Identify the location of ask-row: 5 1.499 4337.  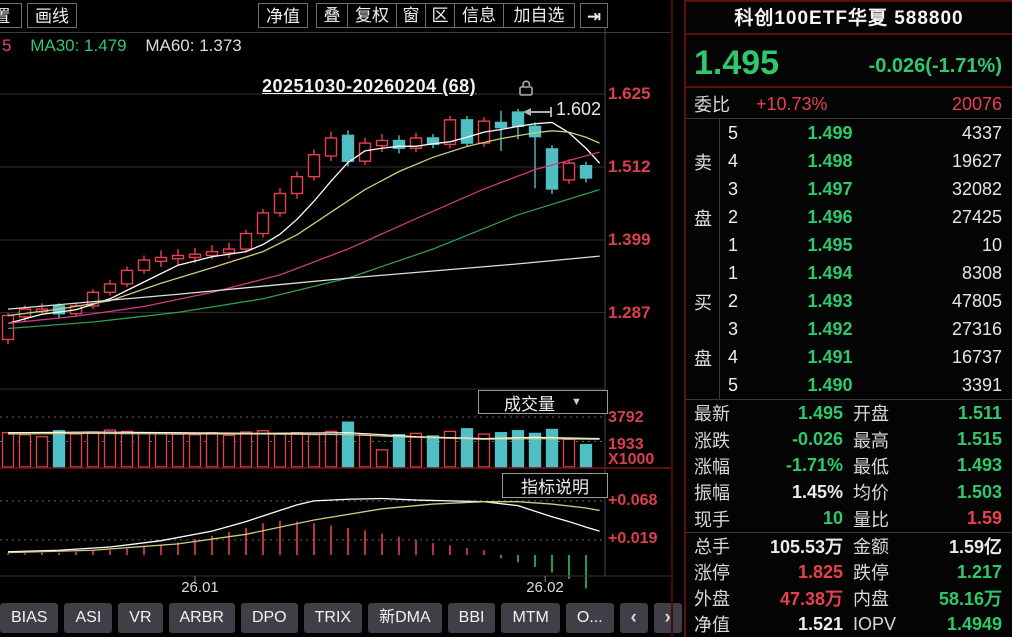
(866, 133).